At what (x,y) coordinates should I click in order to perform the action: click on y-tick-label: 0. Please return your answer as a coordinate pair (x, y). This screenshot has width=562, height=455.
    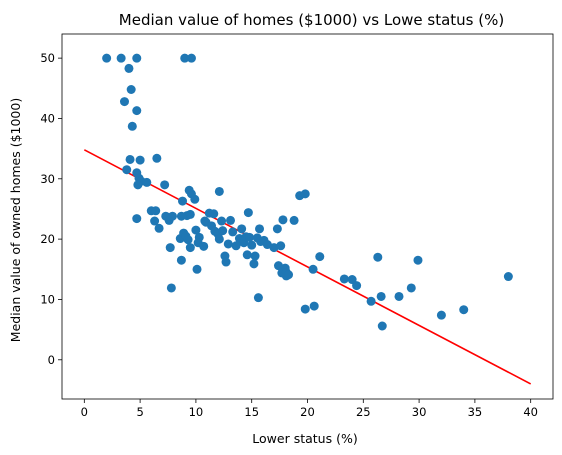
    Looking at the image, I should click on (51, 360).